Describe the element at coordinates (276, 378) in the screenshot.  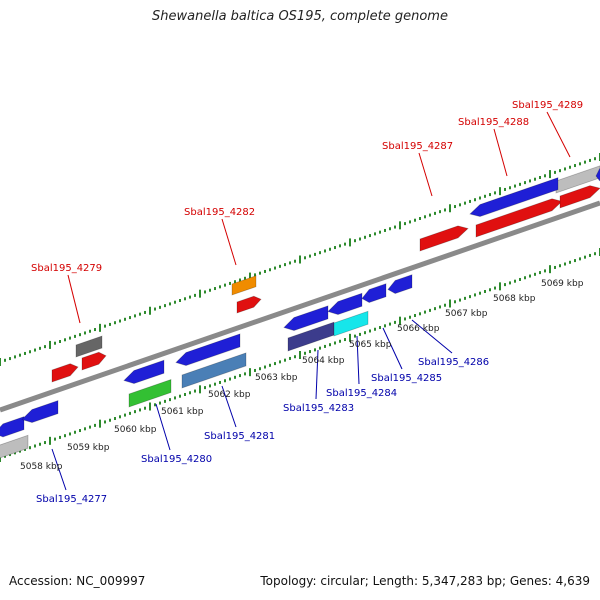
I see `scale-label: 5063 kbp` at that location.